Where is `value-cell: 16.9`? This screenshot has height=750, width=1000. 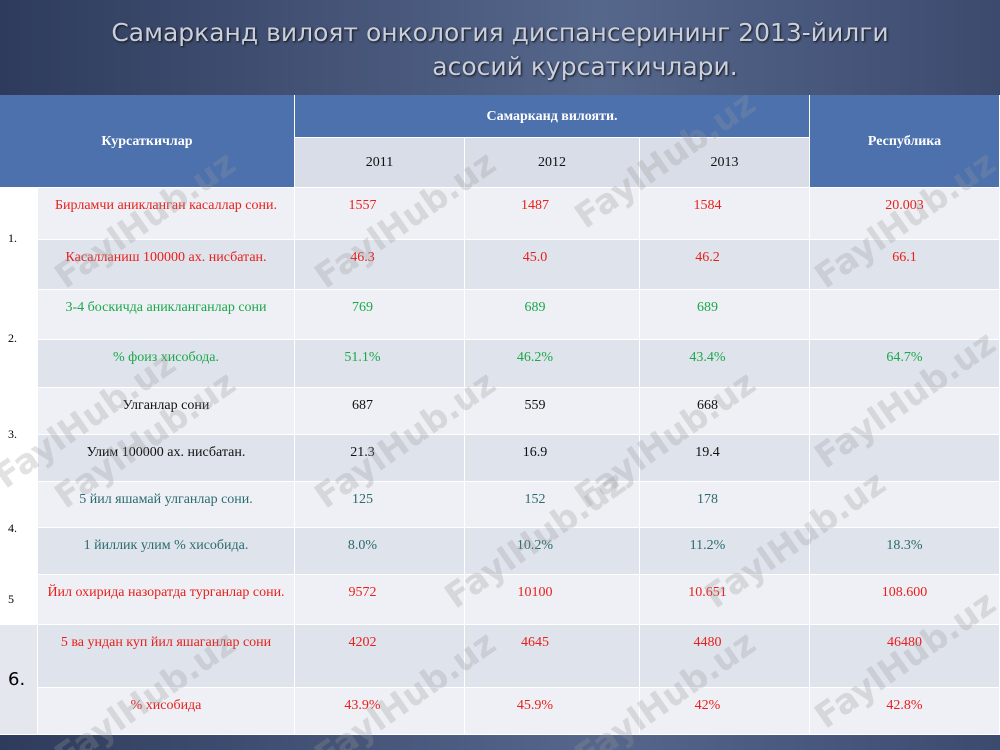
value-cell: 16.9 is located at coordinates (552, 458).